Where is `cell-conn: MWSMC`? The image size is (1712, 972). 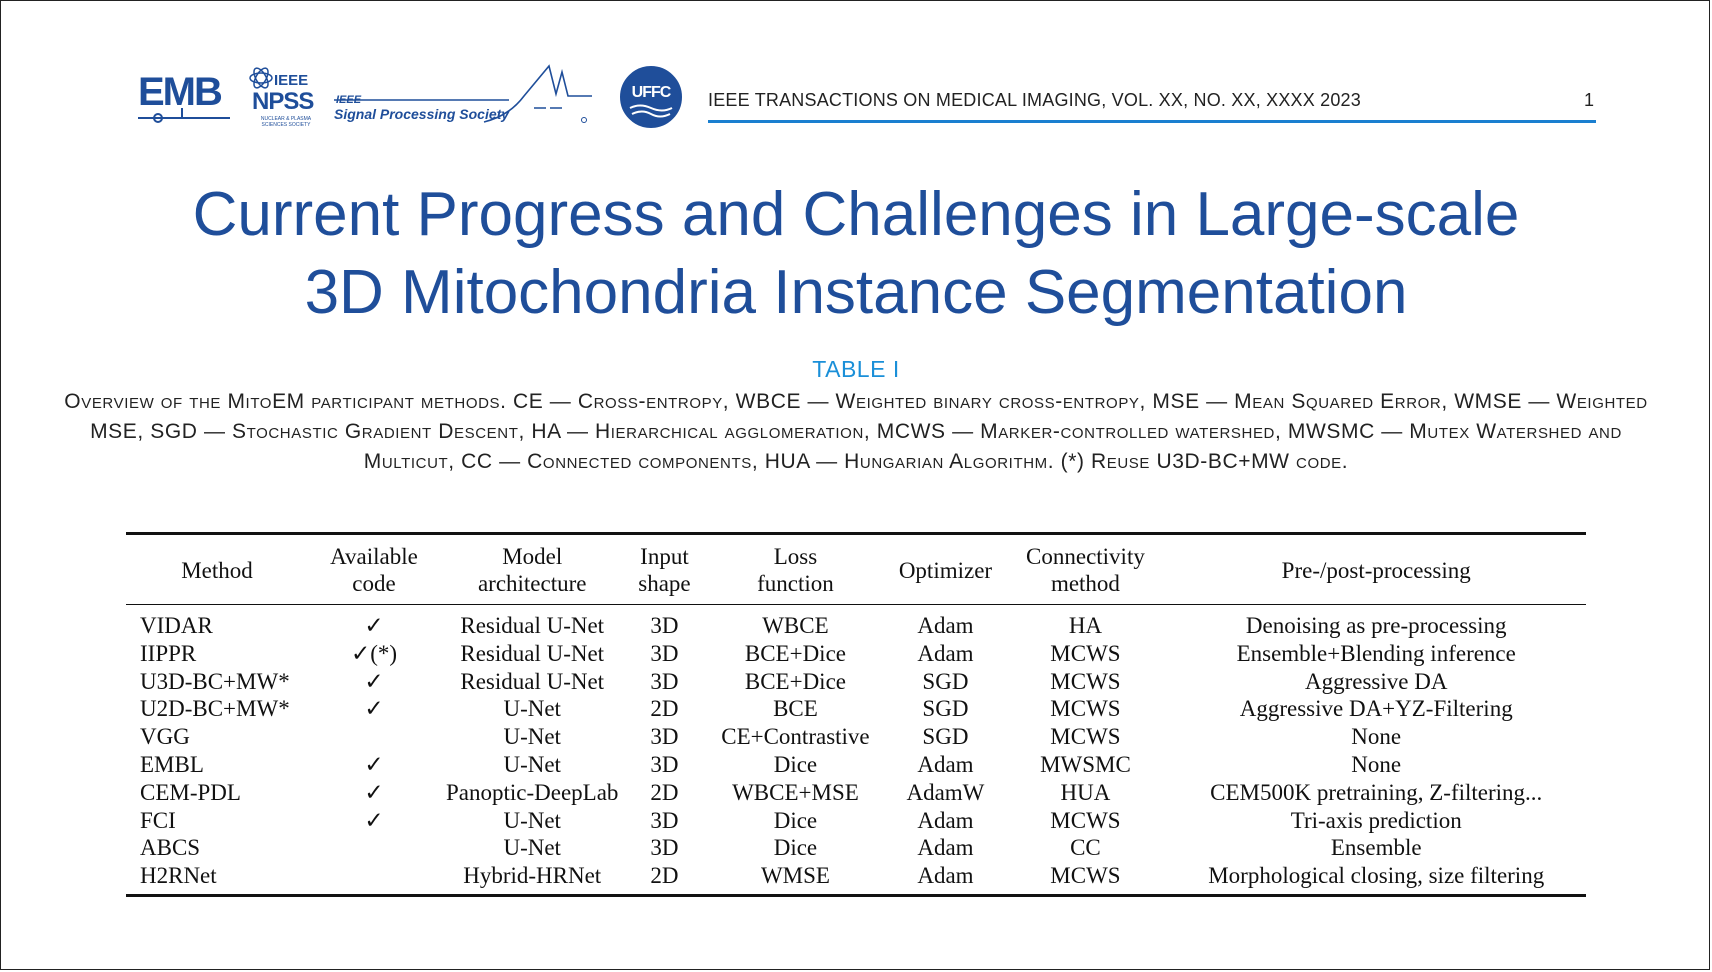 cell-conn: MWSMC is located at coordinates (1085, 764).